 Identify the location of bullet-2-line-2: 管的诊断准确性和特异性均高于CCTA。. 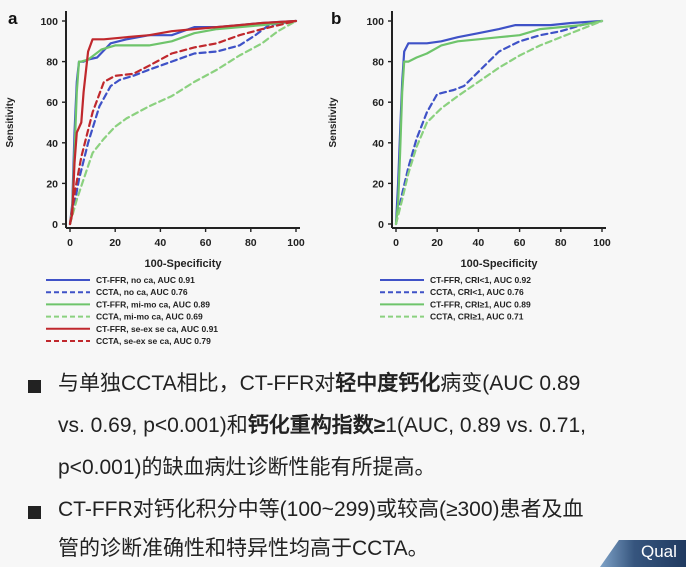
(243, 549).